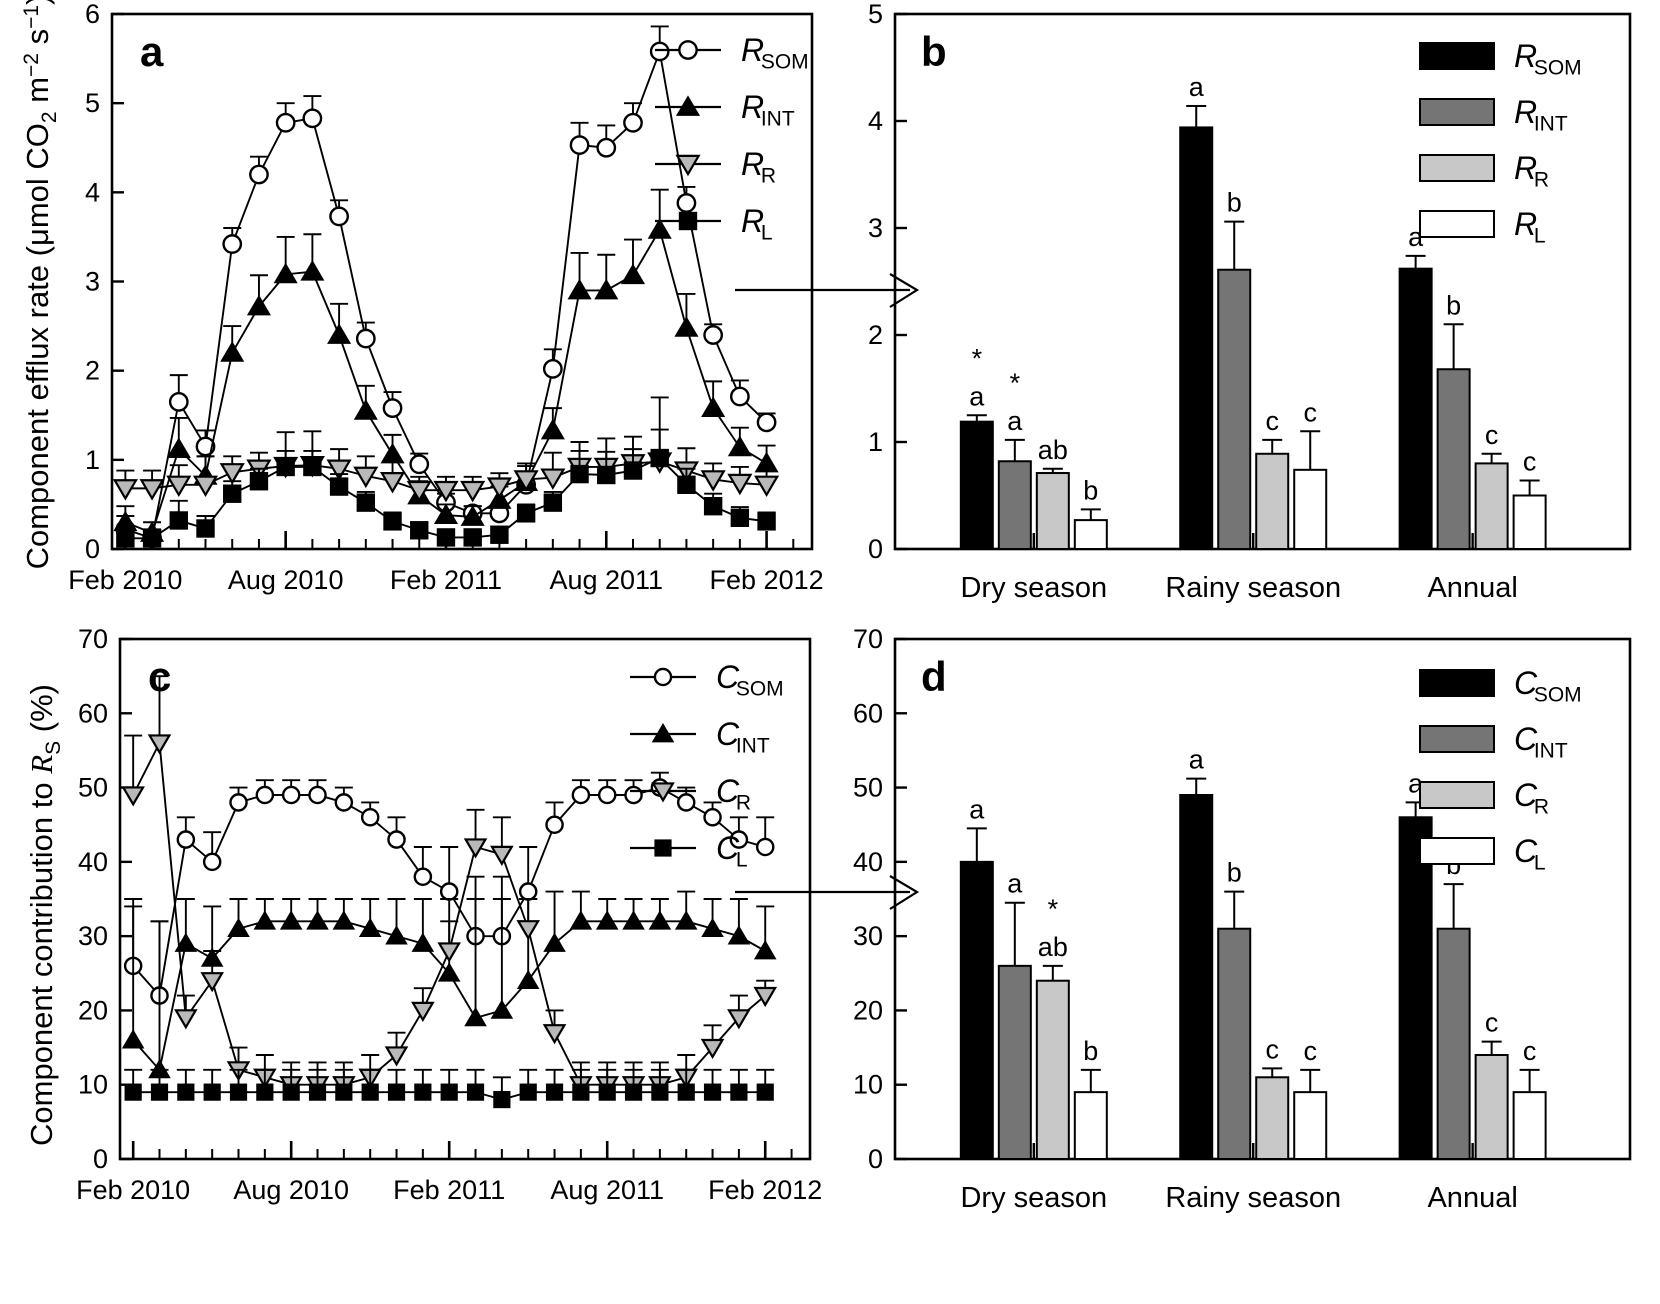 This screenshot has width=1660, height=1304. What do you see at coordinates (1491, 1100) in the screenshot?
I see `bar-C_R-annual` at bounding box center [1491, 1100].